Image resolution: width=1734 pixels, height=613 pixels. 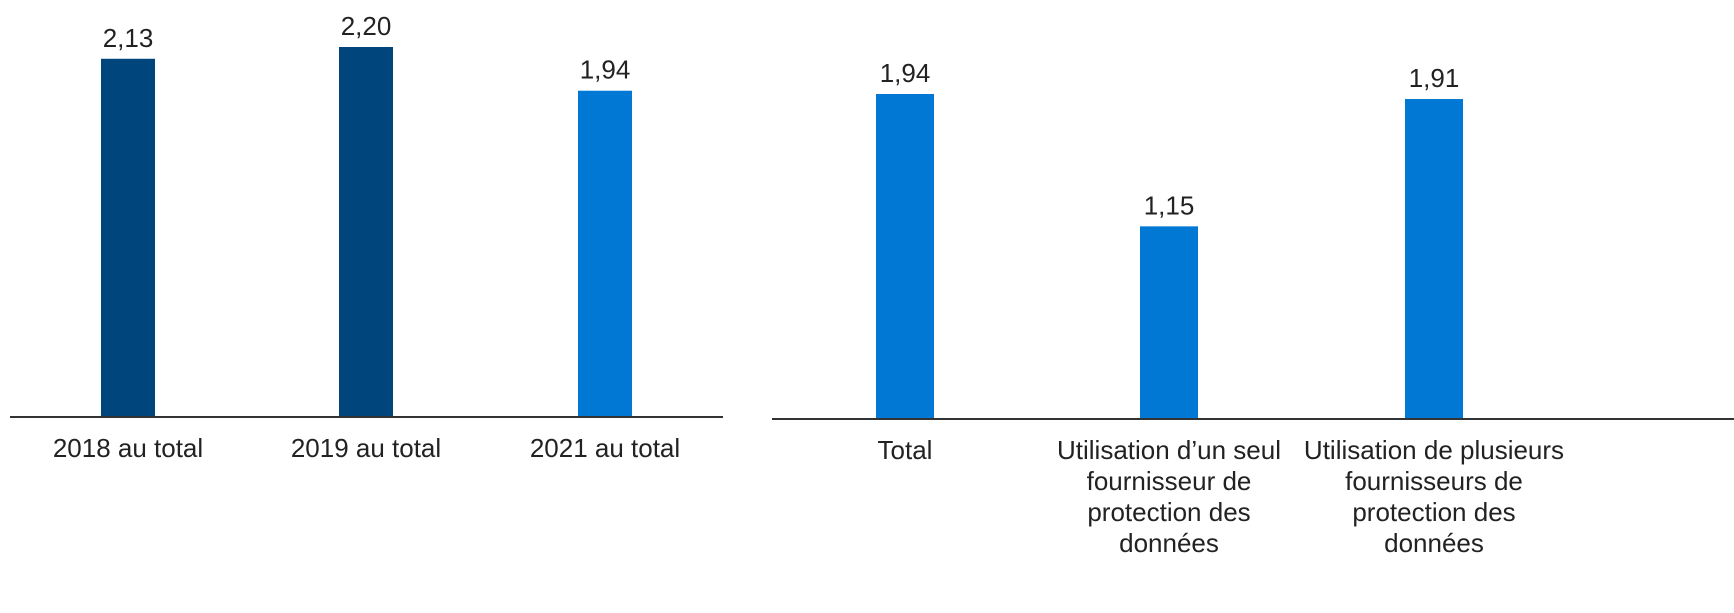 I want to click on category-label: 2021 au total, so click(x=605, y=448).